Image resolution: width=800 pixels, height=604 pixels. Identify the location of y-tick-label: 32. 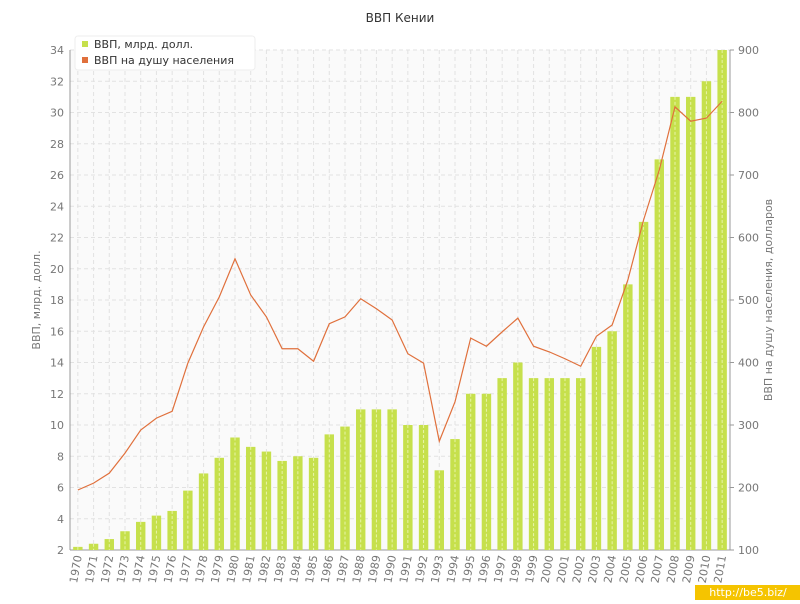
(57, 81).